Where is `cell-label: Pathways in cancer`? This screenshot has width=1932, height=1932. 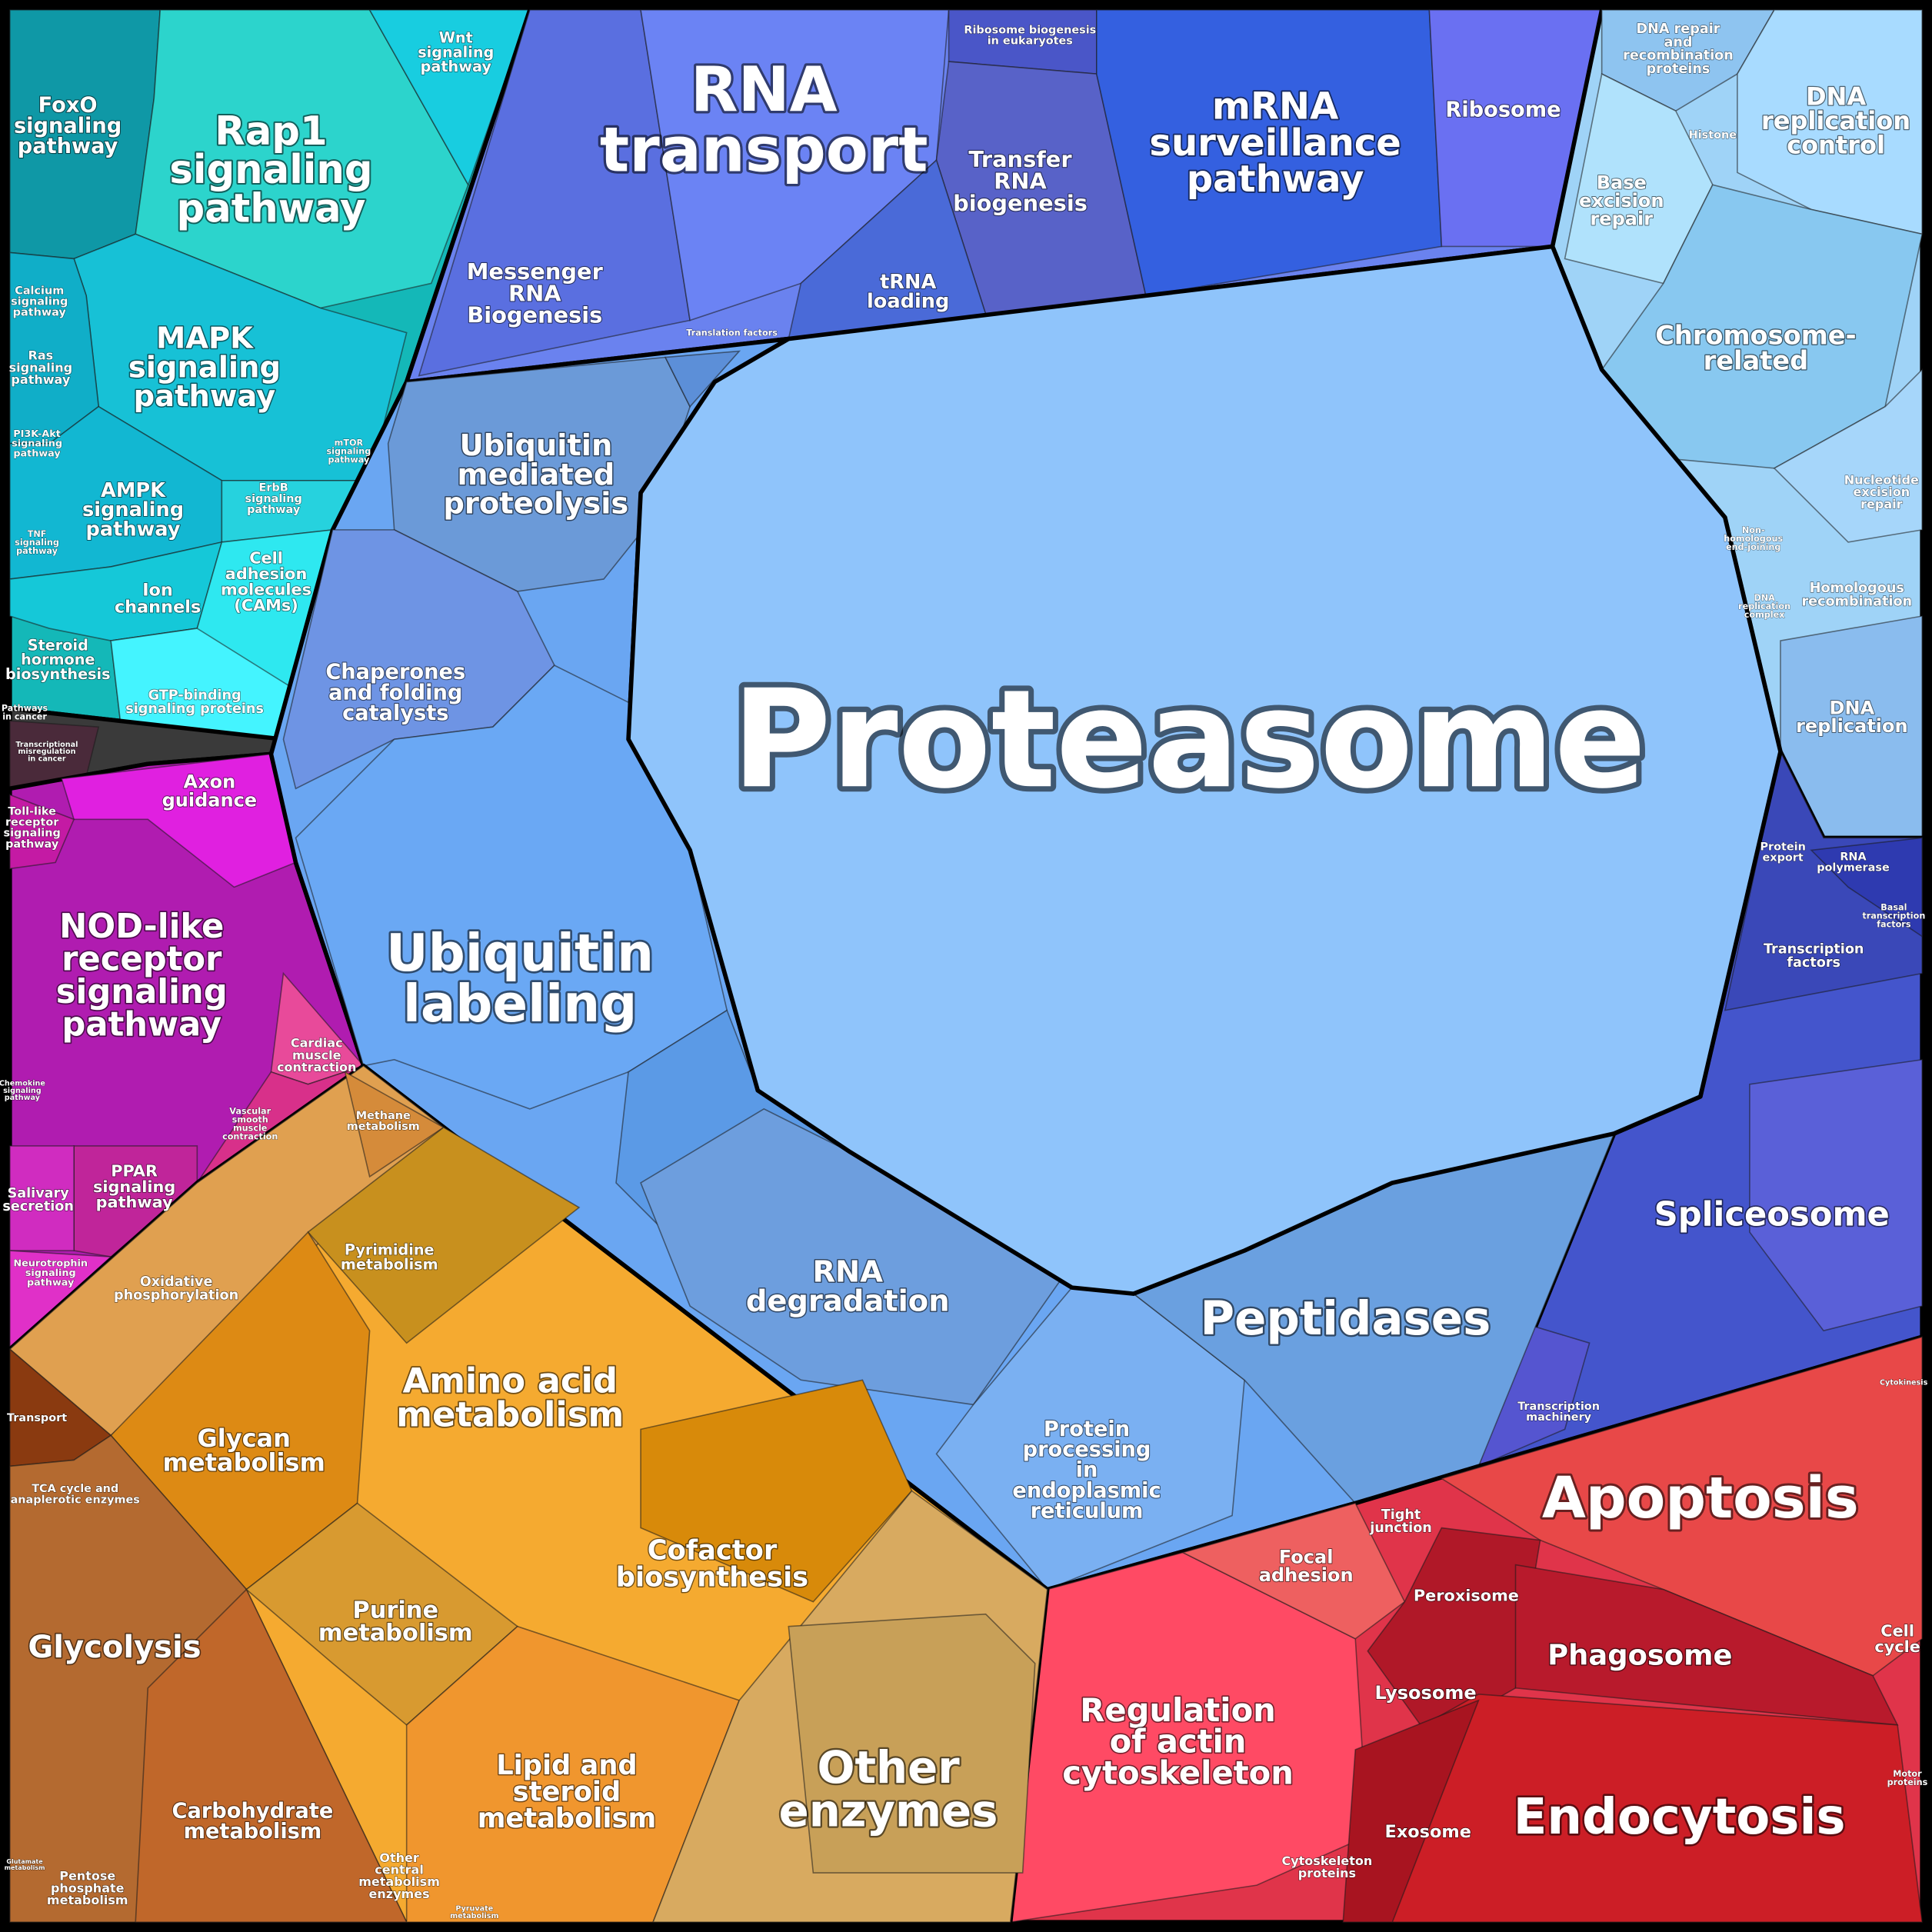
cell-label: Pathways in cancer is located at coordinates (25, 712).